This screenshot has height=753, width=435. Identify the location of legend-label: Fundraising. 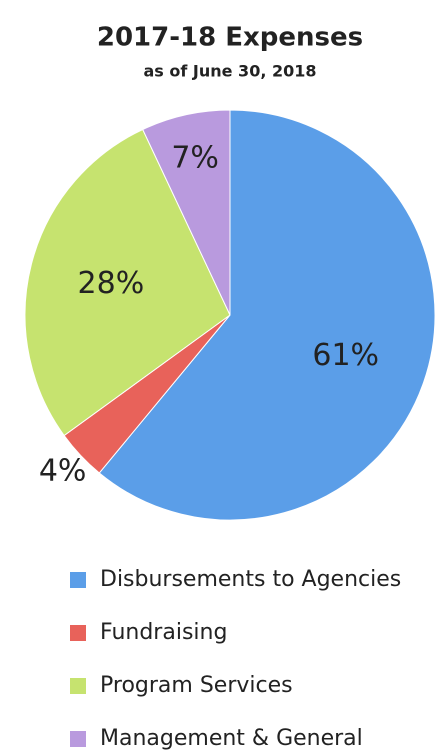
(163, 632).